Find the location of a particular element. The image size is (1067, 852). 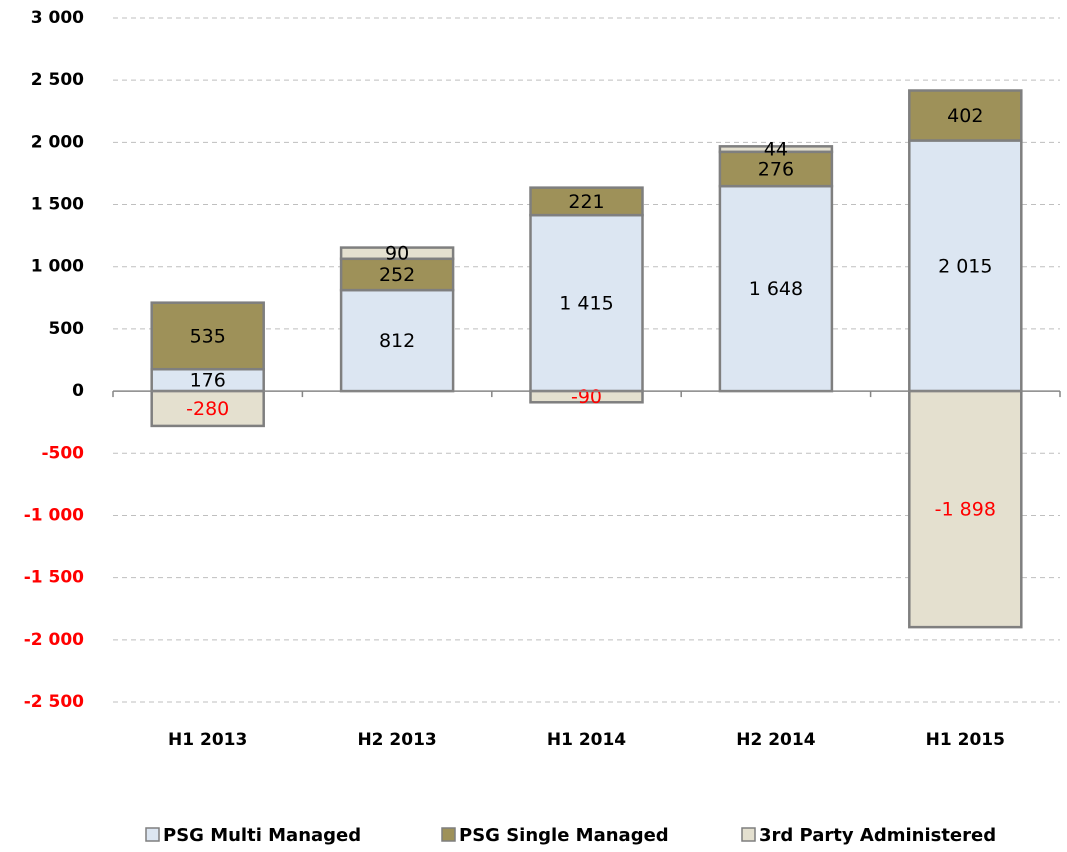

x-tick-label: H1 2015 is located at coordinates (965, 740).